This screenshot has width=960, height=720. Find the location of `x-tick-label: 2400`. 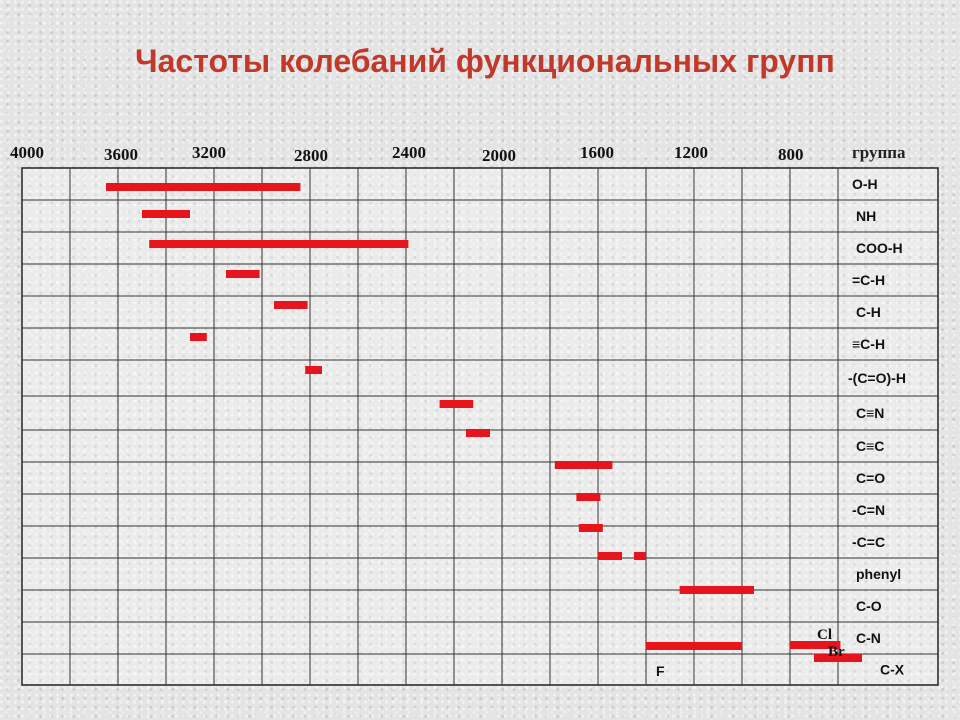

x-tick-label: 2400 is located at coordinates (409, 152).